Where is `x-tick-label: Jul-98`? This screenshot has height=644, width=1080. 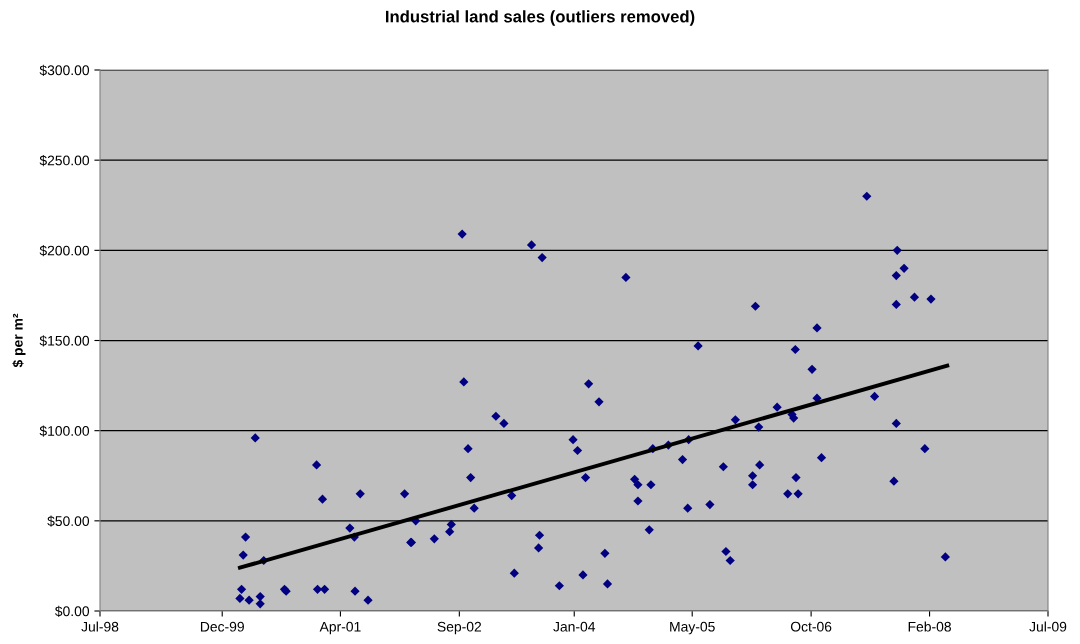
x-tick-label: Jul-98 is located at coordinates (100, 626).